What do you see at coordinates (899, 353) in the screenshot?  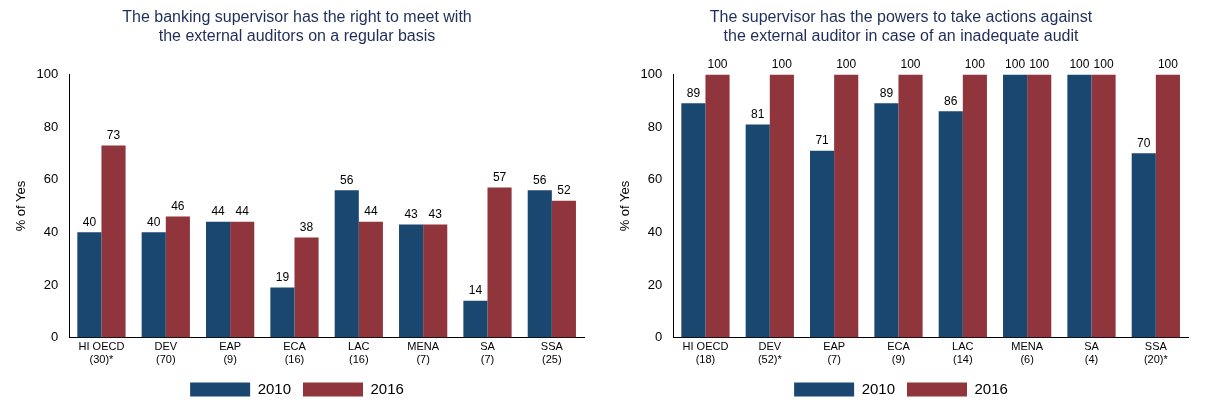 I see `x-tick-label: ECA (9)` at bounding box center [899, 353].